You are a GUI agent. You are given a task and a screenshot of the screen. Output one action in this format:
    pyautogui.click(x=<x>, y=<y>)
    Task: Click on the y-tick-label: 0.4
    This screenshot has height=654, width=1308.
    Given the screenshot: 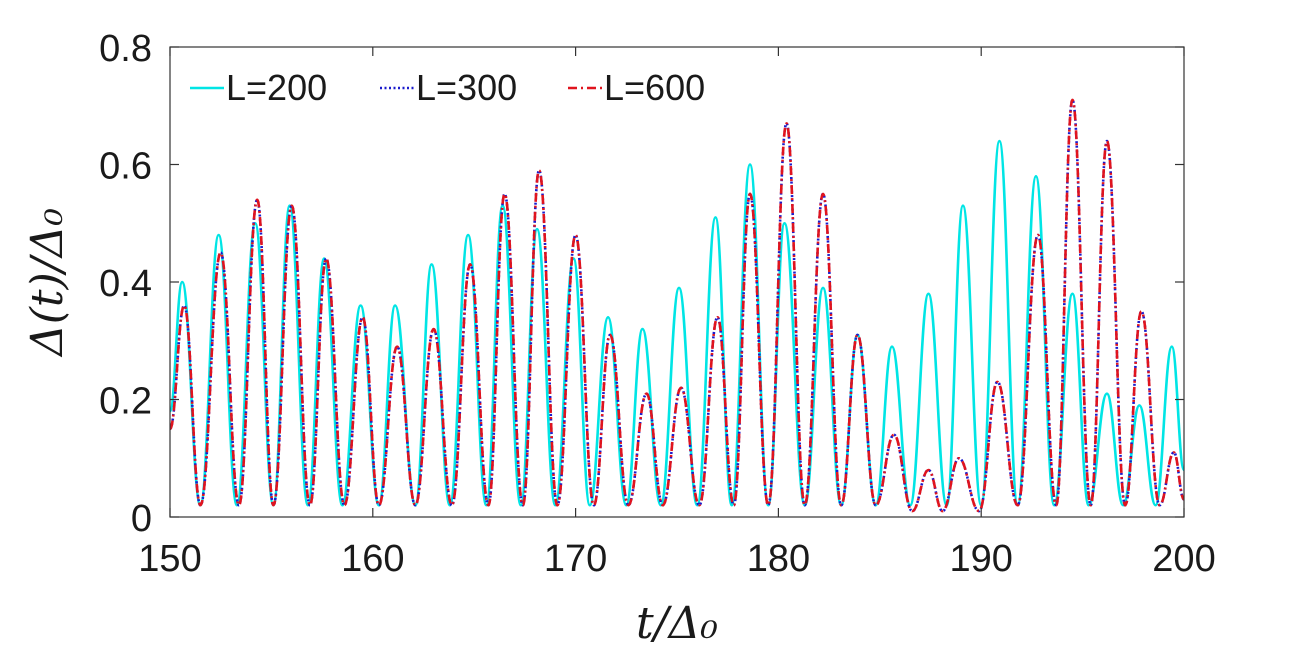 What is the action you would take?
    pyautogui.click(x=125, y=284)
    